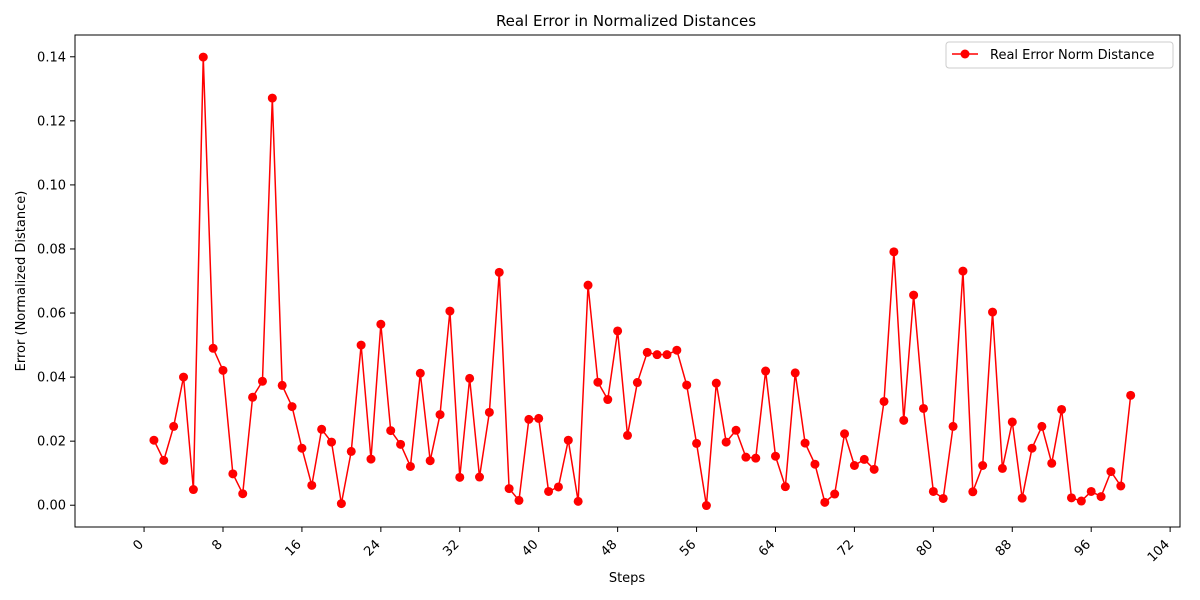 The width and height of the screenshot is (1200, 600). What do you see at coordinates (1083, 548) in the screenshot?
I see `x-tick-label: 96` at bounding box center [1083, 548].